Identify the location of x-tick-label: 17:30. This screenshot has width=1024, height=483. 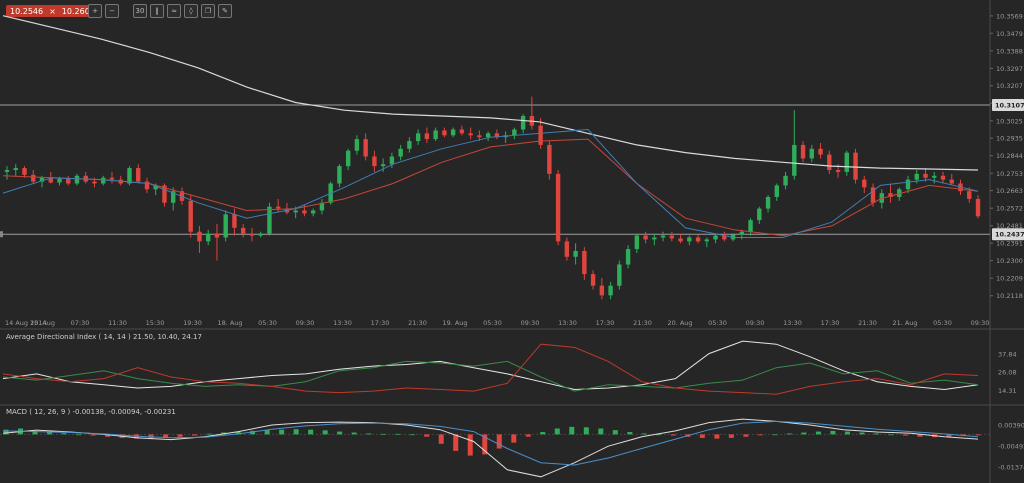
(380, 323).